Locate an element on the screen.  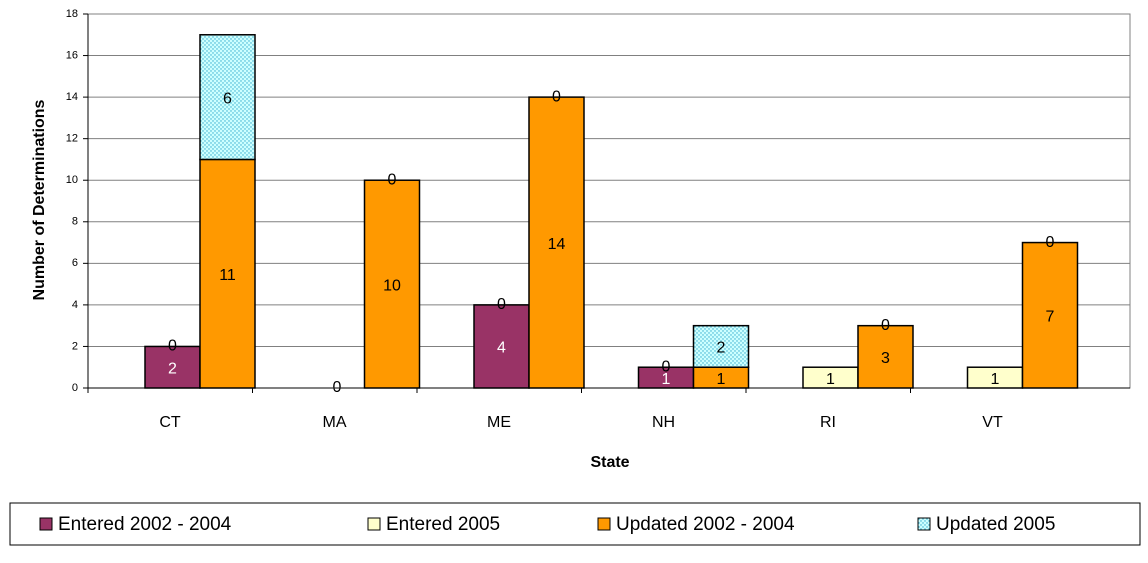
legend-label: Entered 2002 - 2004 is located at coordinates (145, 524).